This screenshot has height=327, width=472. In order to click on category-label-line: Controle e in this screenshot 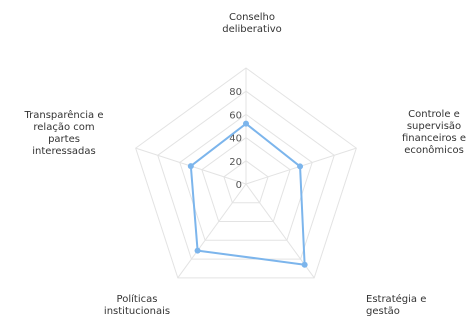, I will do `click(434, 114)`.